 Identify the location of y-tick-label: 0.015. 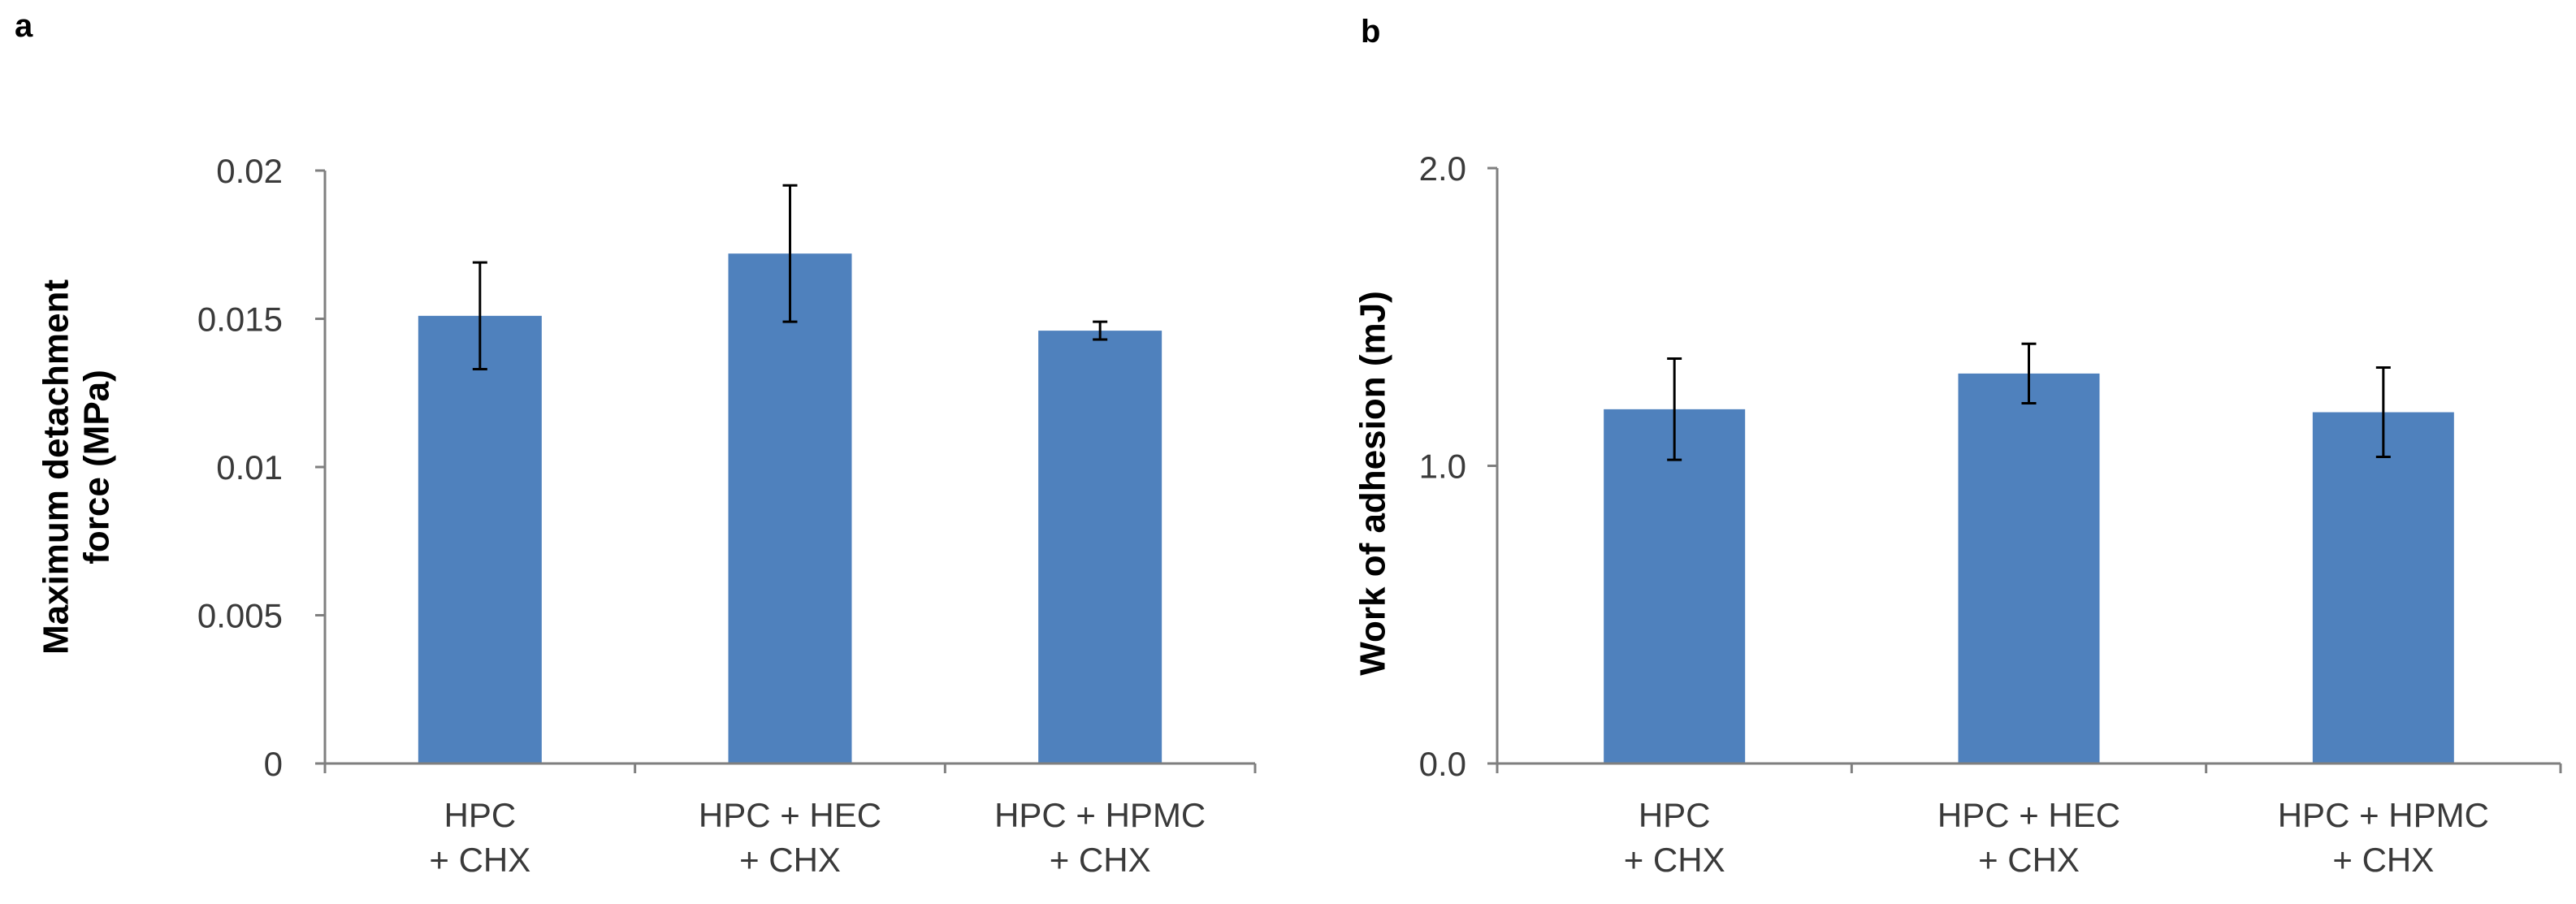
(240, 320).